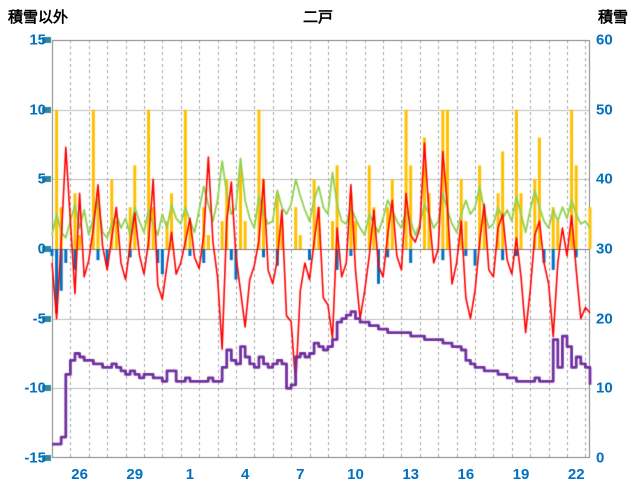 The width and height of the screenshot is (636, 501). What do you see at coordinates (521, 474) in the screenshot?
I see `x-axis-tick-label: 19` at bounding box center [521, 474].